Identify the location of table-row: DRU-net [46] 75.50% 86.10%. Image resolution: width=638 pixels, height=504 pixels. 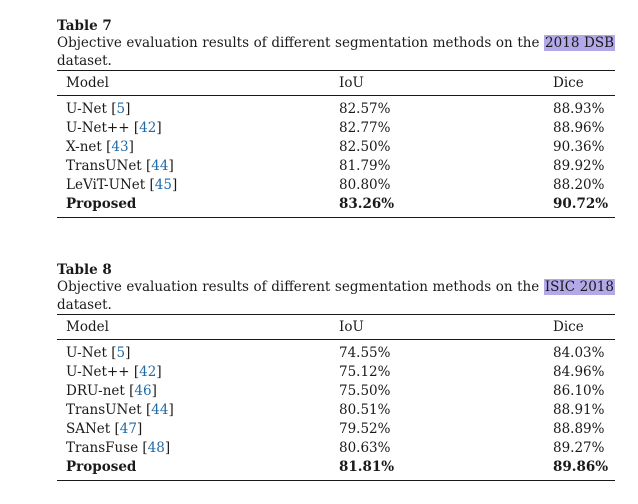
(336, 391).